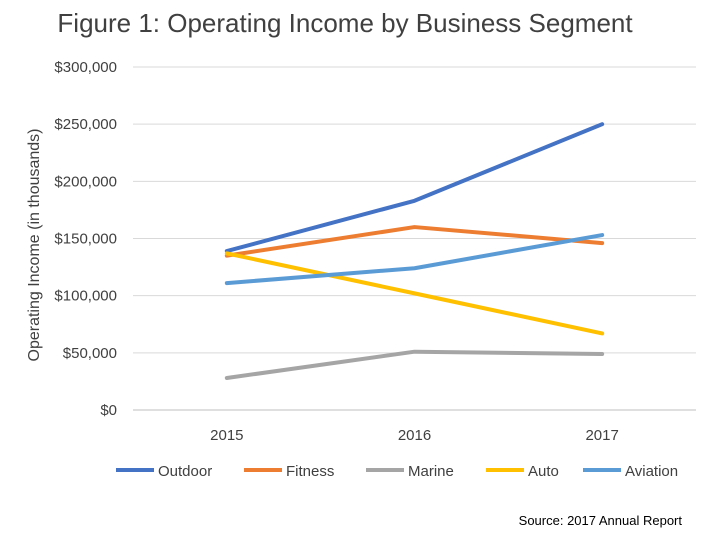 This screenshot has height=541, width=714. What do you see at coordinates (414, 259) in the screenshot?
I see `series-line-aviation` at bounding box center [414, 259].